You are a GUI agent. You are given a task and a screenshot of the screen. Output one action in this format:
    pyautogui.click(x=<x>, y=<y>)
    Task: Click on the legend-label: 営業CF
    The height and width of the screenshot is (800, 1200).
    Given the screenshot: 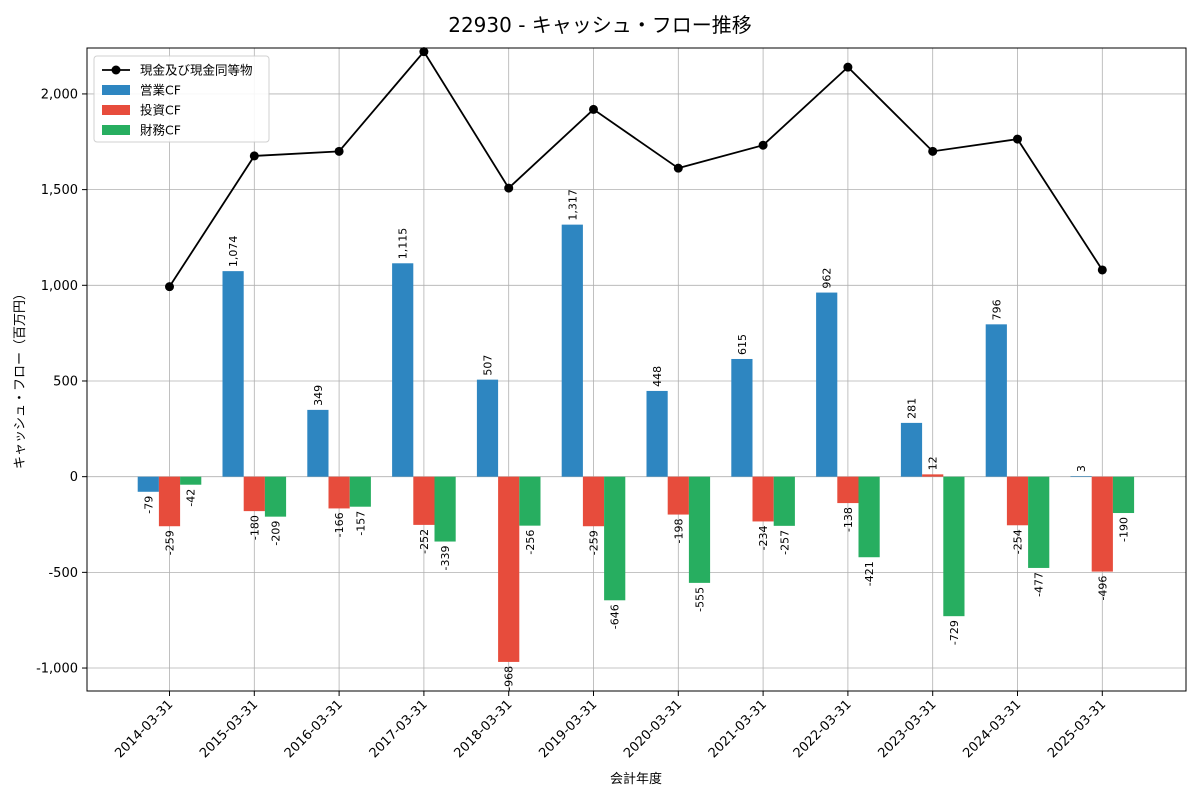 What is the action you would take?
    pyautogui.click(x=160, y=90)
    